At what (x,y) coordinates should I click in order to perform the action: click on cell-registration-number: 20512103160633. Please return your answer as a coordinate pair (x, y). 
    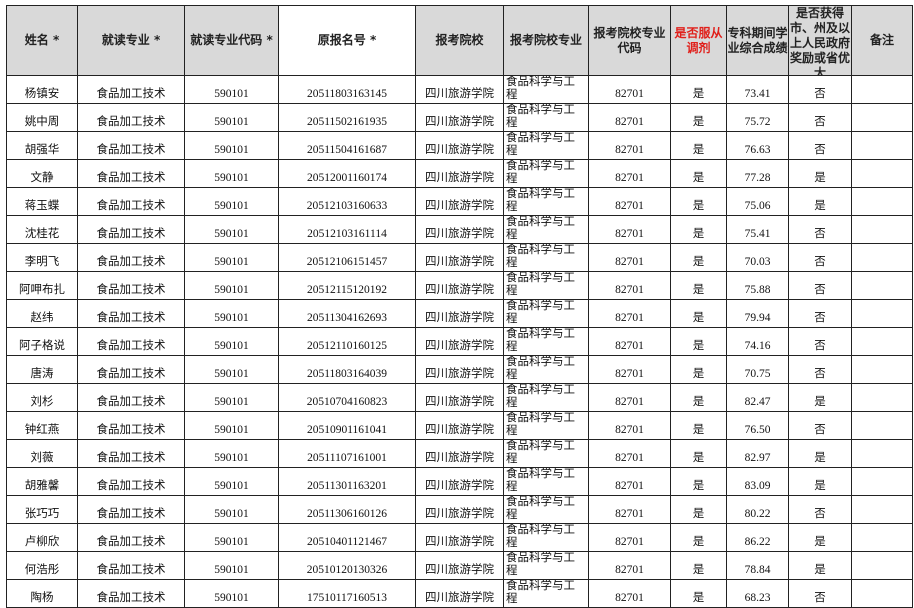
    Looking at the image, I should click on (347, 201).